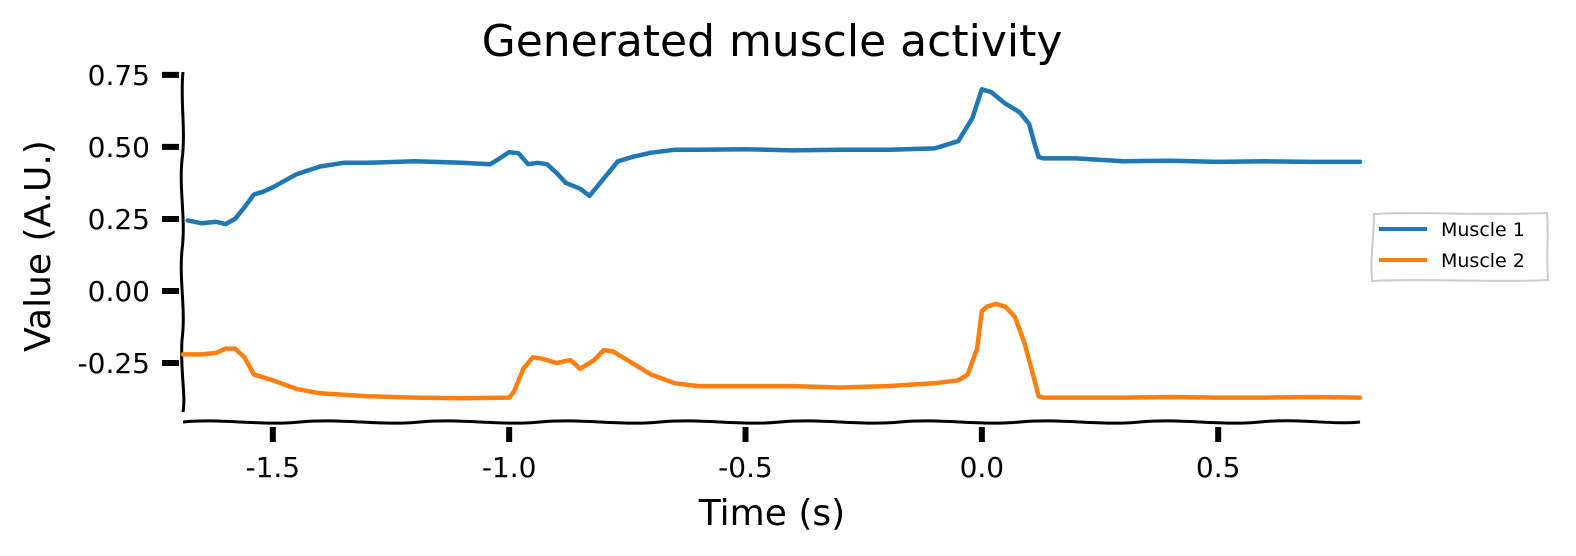  What do you see at coordinates (771, 422) in the screenshot?
I see `x-axis-spine` at bounding box center [771, 422].